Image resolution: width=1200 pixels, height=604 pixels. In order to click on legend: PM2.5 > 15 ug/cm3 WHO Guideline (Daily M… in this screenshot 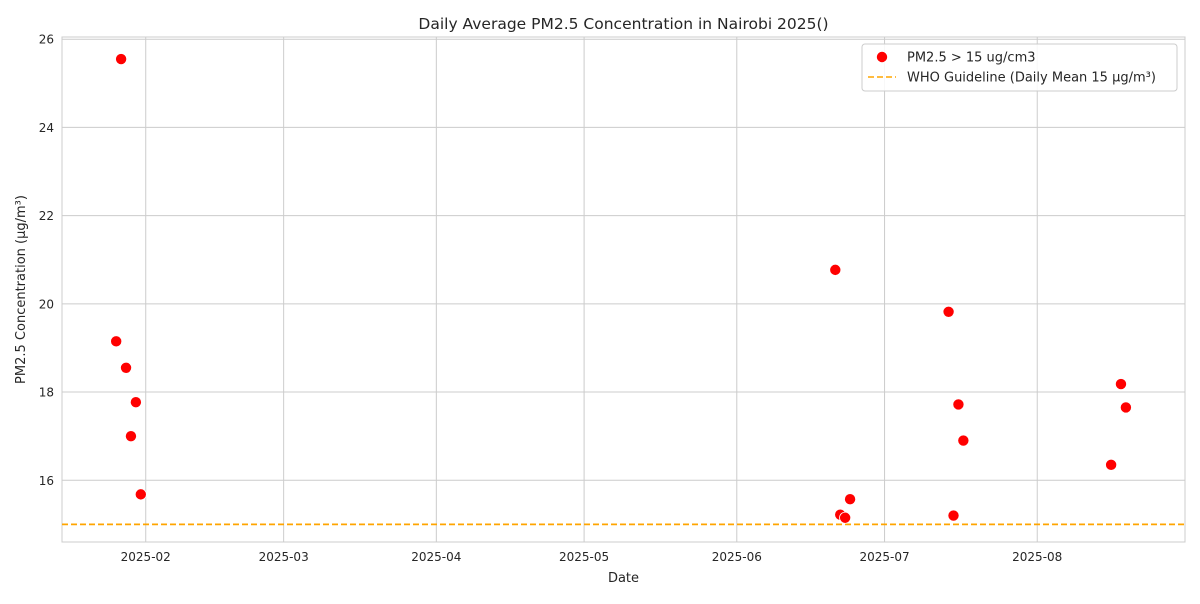, I will do `click(1019, 67)`.